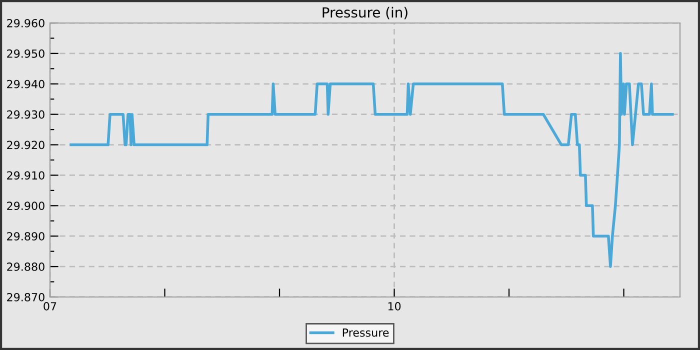  What do you see at coordinates (25, 297) in the screenshot?
I see `y-tick-label: 29.870` at bounding box center [25, 297].